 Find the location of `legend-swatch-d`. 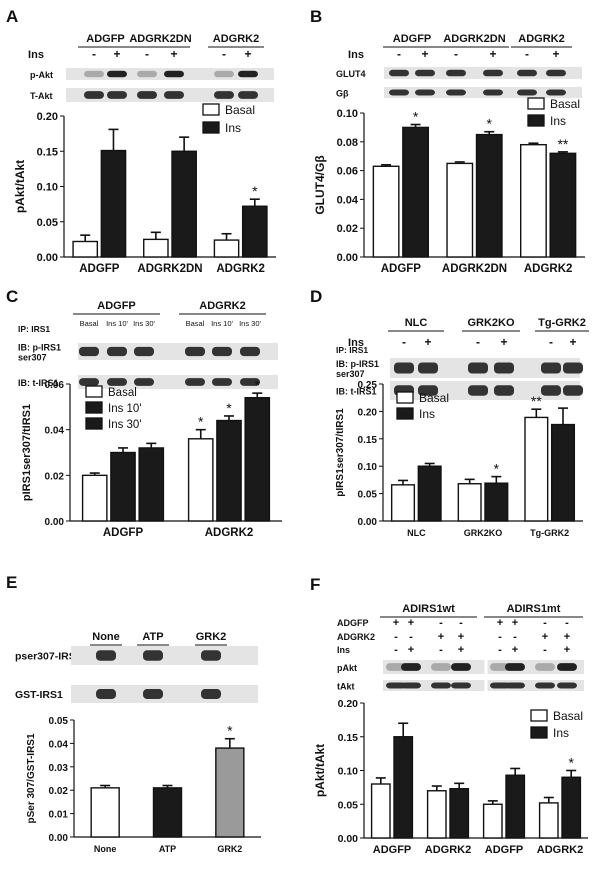

legend-swatch-d is located at coordinates (405, 413).